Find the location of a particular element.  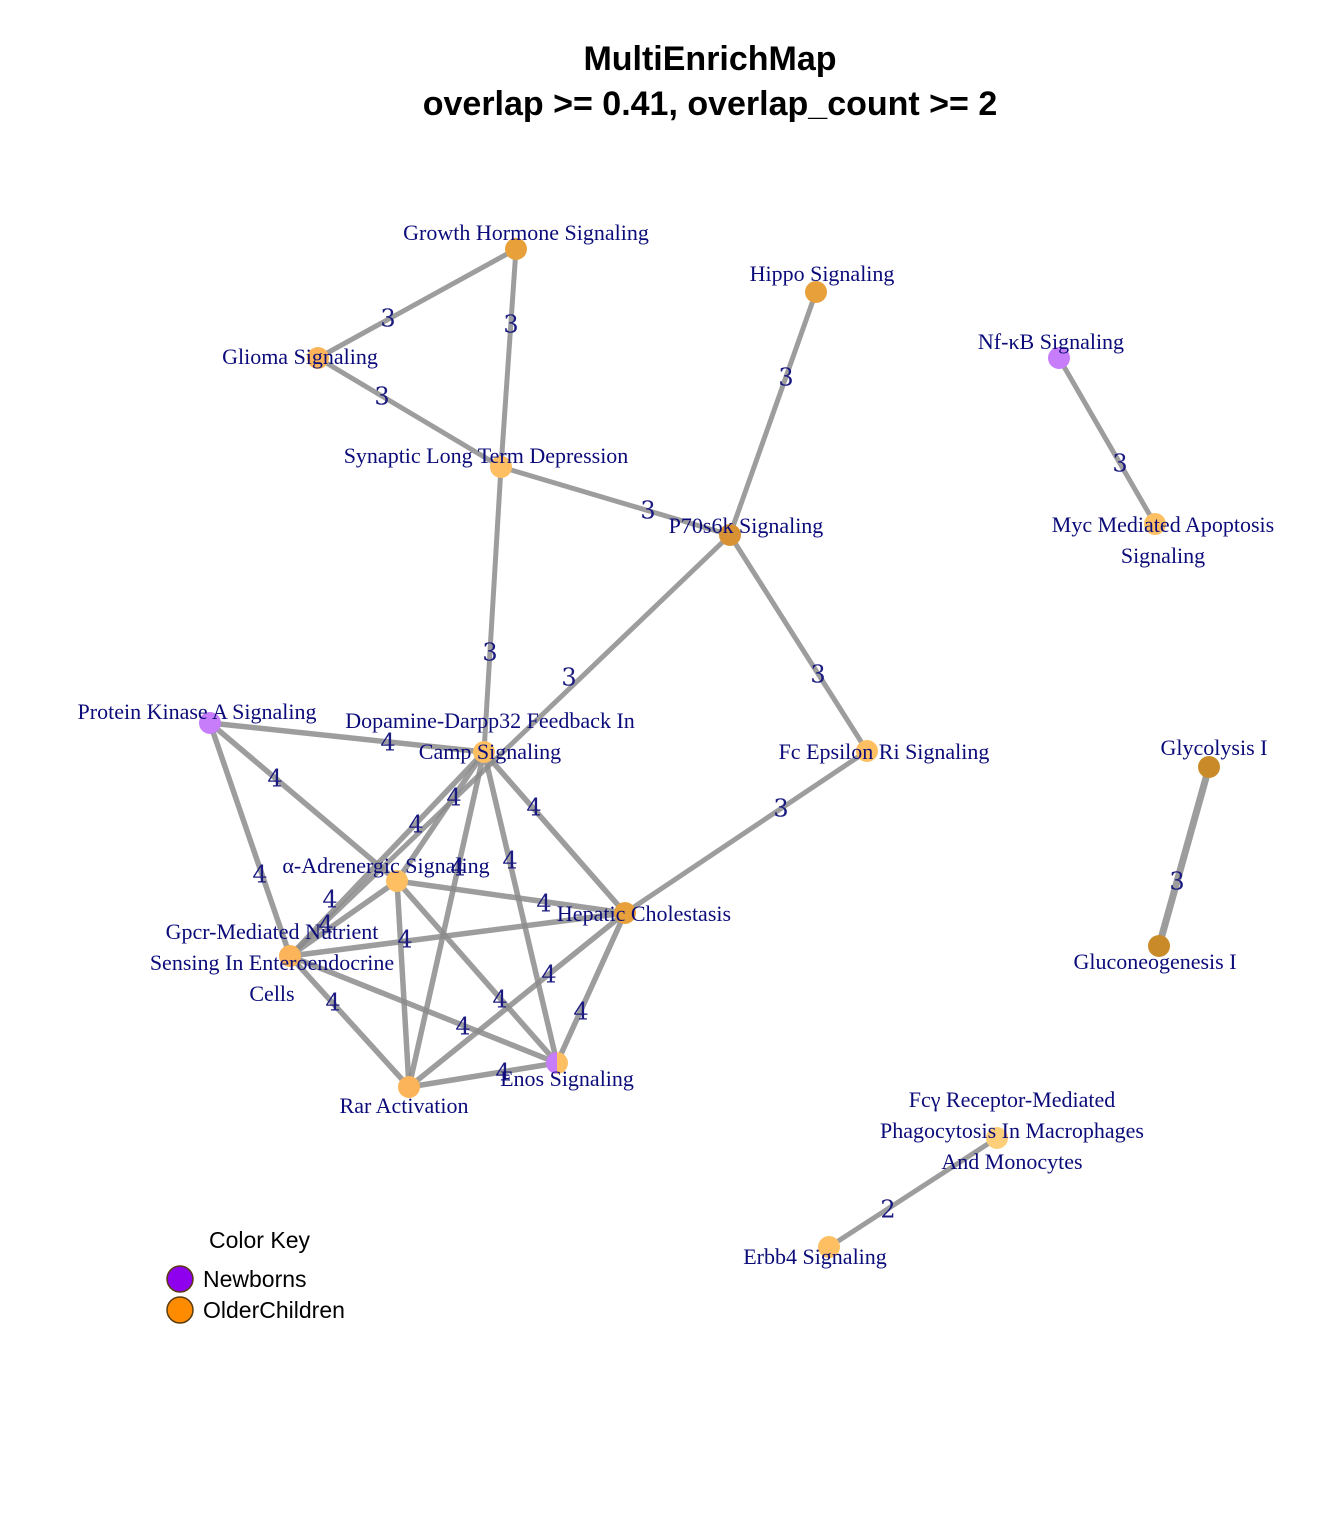

edge-pka-gpcr_nutrient is located at coordinates (250, 839).